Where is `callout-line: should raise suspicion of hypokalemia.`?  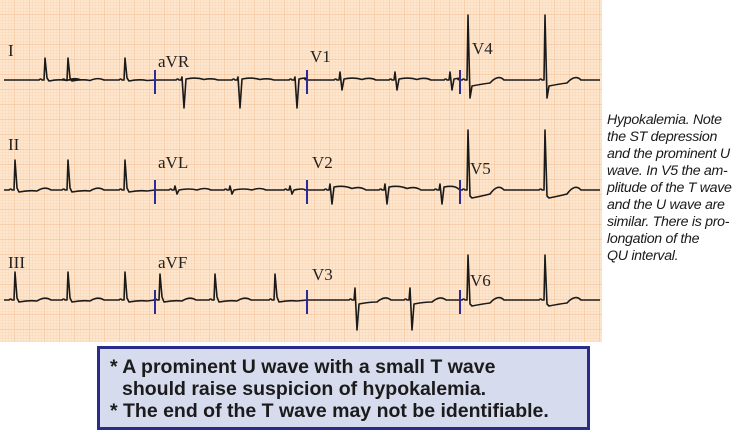
callout-line: should raise suspicion of hypokalemia. is located at coordinates (304, 389).